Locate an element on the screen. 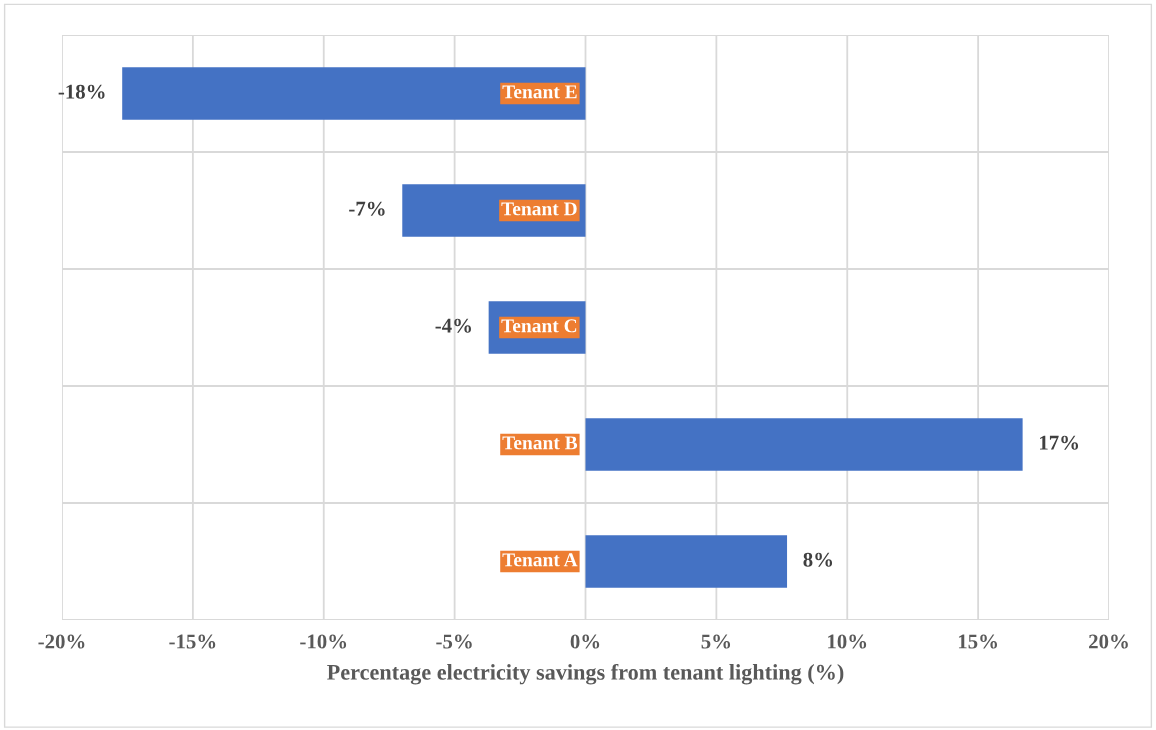 The width and height of the screenshot is (1156, 730). x-tick-label: -20% is located at coordinates (61, 641).